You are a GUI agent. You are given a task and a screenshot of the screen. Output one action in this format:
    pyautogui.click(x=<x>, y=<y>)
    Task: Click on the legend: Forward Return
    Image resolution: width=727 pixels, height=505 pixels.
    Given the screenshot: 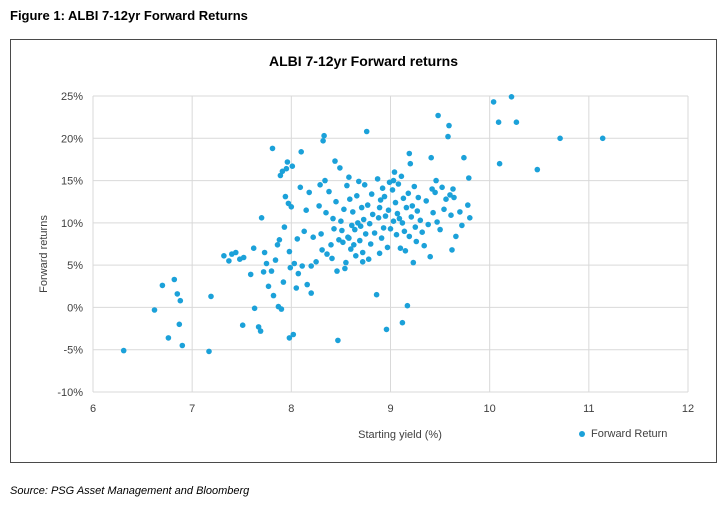 What is the action you would take?
    pyautogui.click(x=623, y=434)
    